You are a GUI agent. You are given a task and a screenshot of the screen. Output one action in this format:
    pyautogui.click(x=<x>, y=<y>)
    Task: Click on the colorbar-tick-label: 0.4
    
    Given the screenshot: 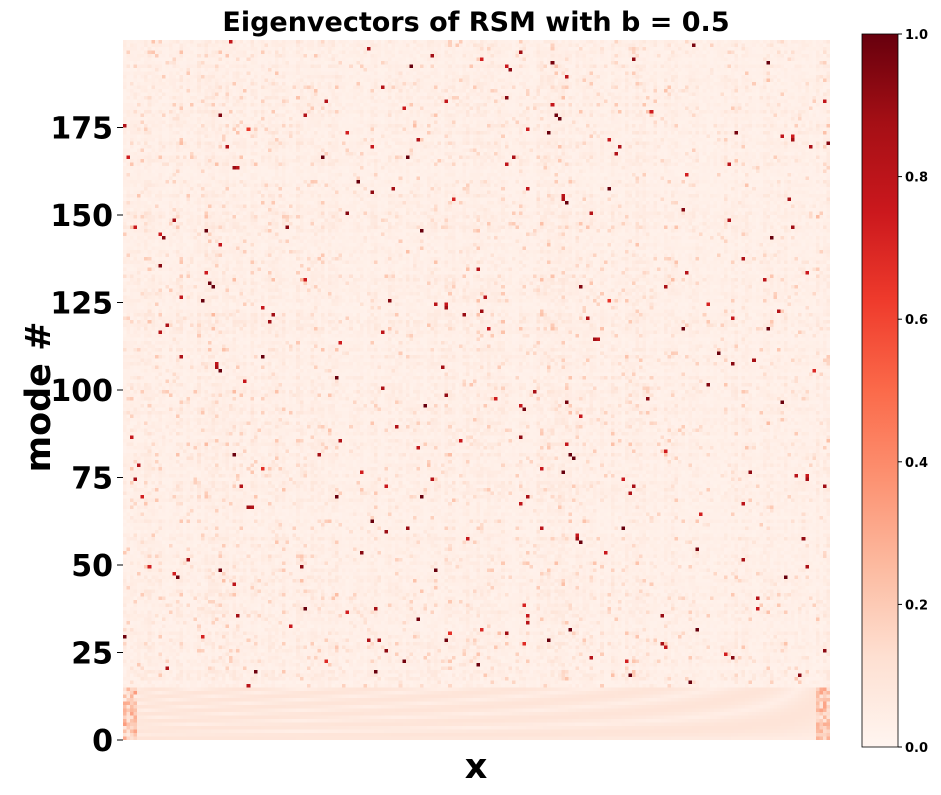 What is the action you would take?
    pyautogui.click(x=916, y=463)
    